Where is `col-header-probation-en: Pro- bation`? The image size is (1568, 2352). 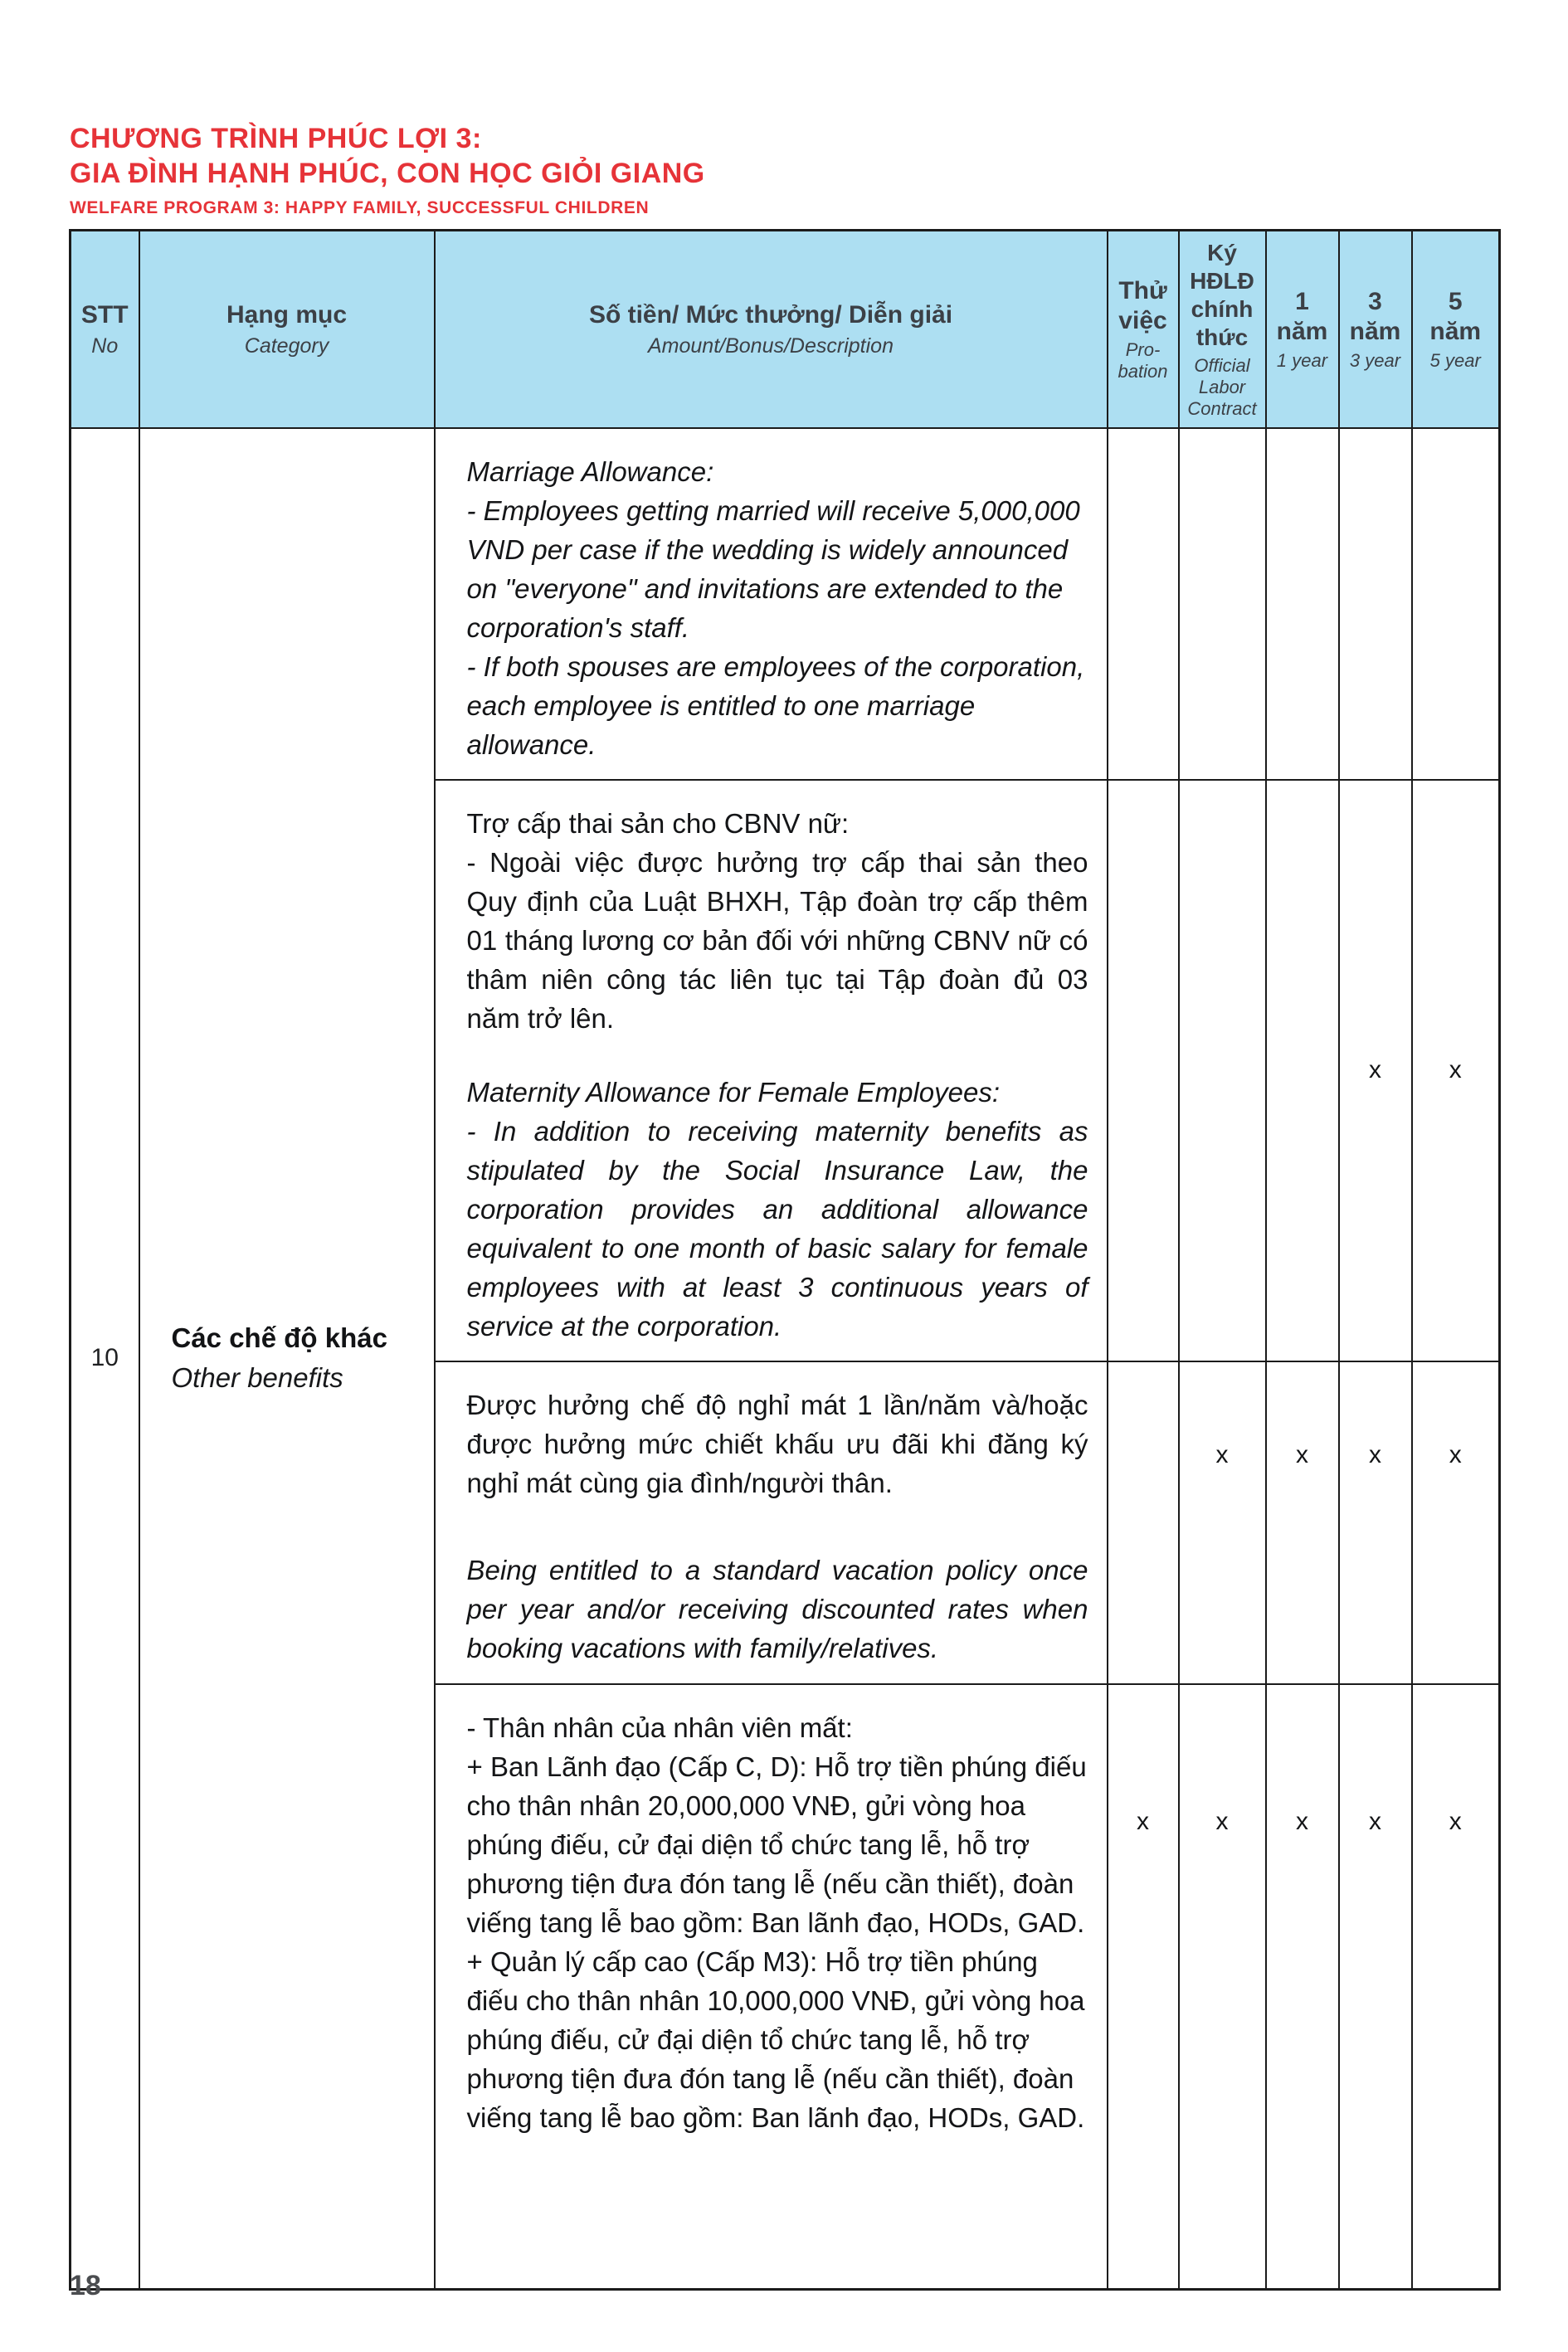 col-header-probation-en: Pro- bation is located at coordinates (1143, 360).